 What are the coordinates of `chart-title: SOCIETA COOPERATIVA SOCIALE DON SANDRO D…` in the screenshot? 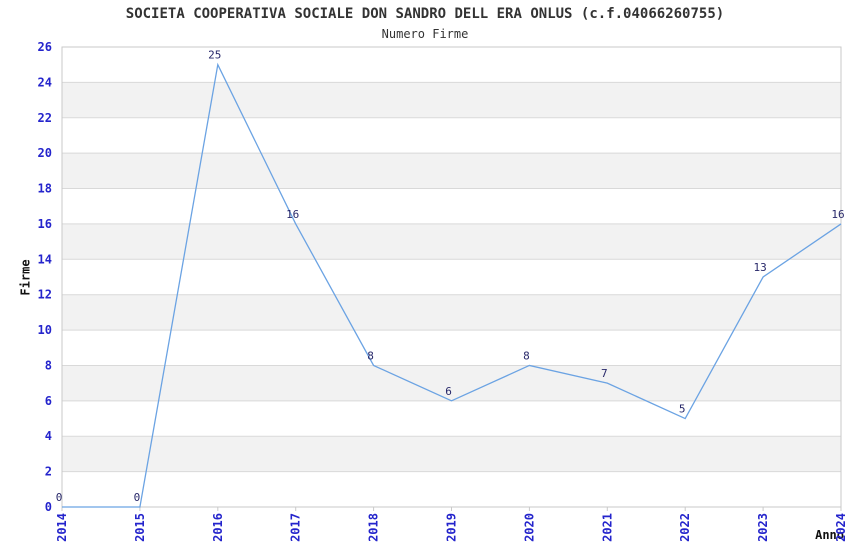 It's located at (425, 14).